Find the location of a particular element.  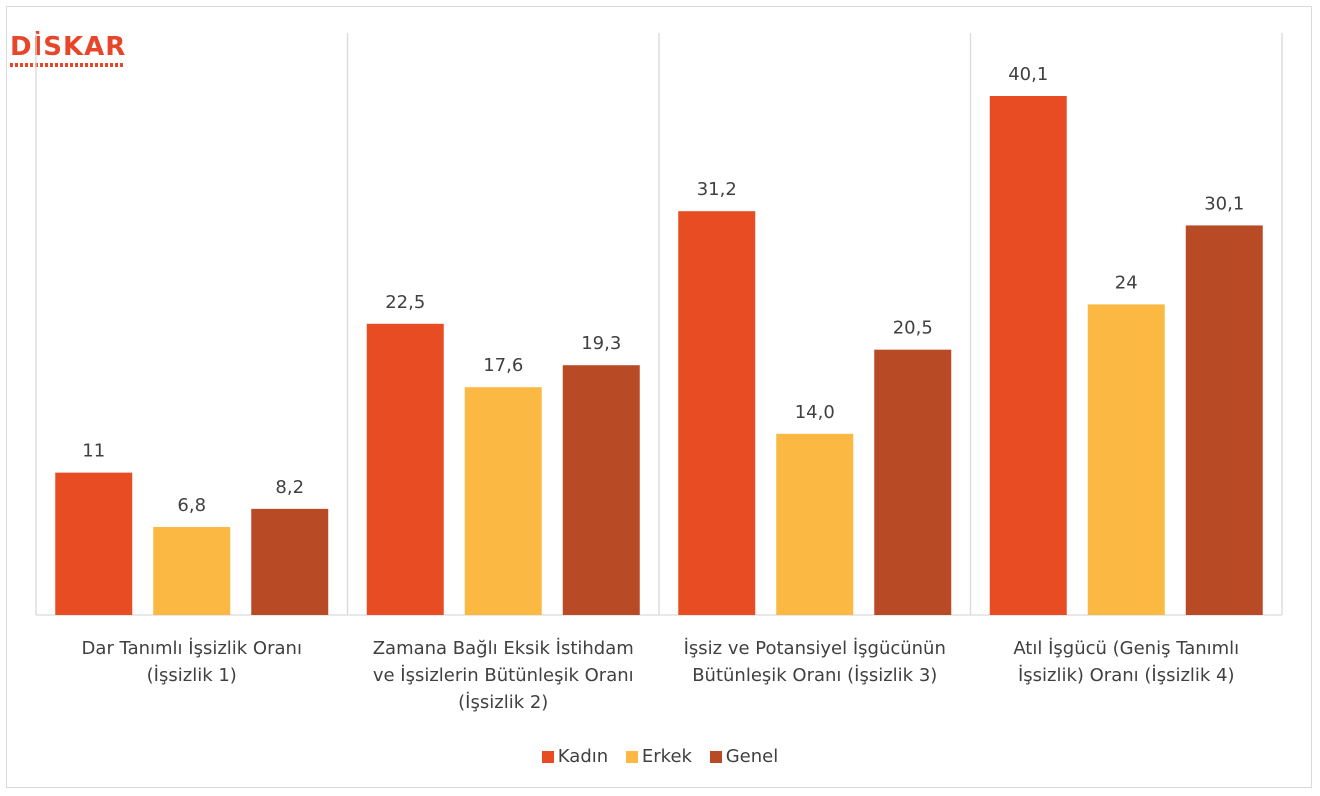

data-label: 19,3 is located at coordinates (601, 343).